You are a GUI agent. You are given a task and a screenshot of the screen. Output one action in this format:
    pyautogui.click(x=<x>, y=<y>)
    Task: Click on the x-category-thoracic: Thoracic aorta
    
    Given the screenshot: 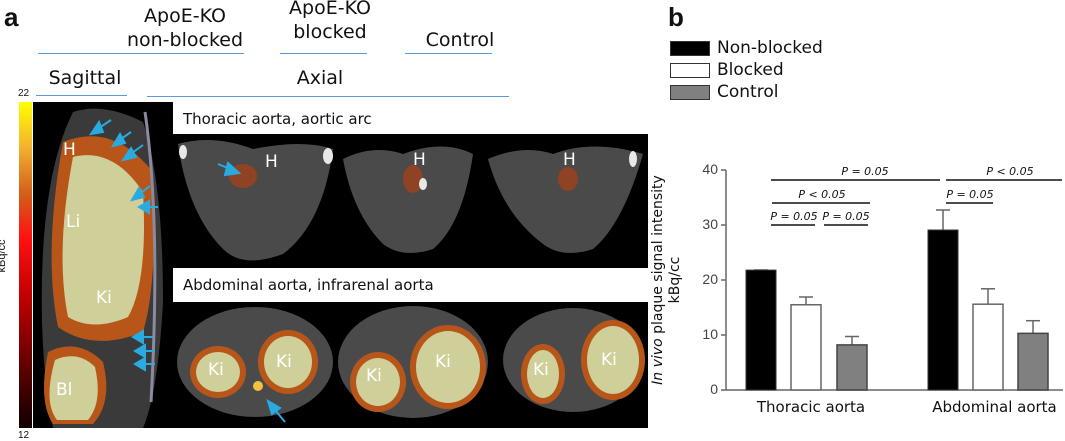 What is the action you would take?
    pyautogui.click(x=811, y=407)
    